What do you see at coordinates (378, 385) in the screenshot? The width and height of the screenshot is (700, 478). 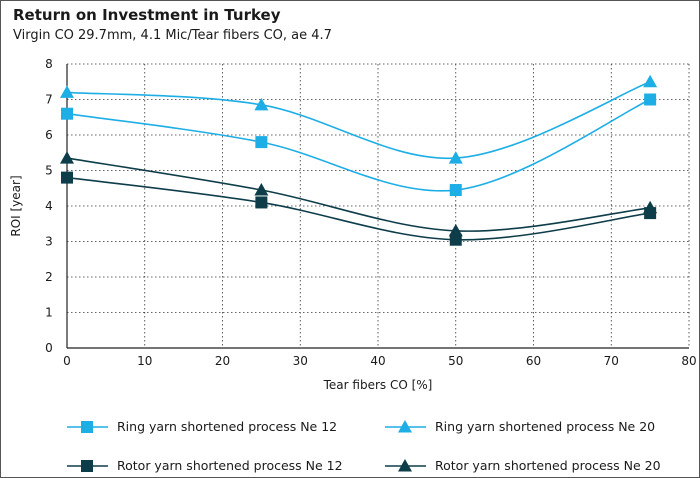 I see `x-axis-label: Tear fibers CO [%]` at bounding box center [378, 385].